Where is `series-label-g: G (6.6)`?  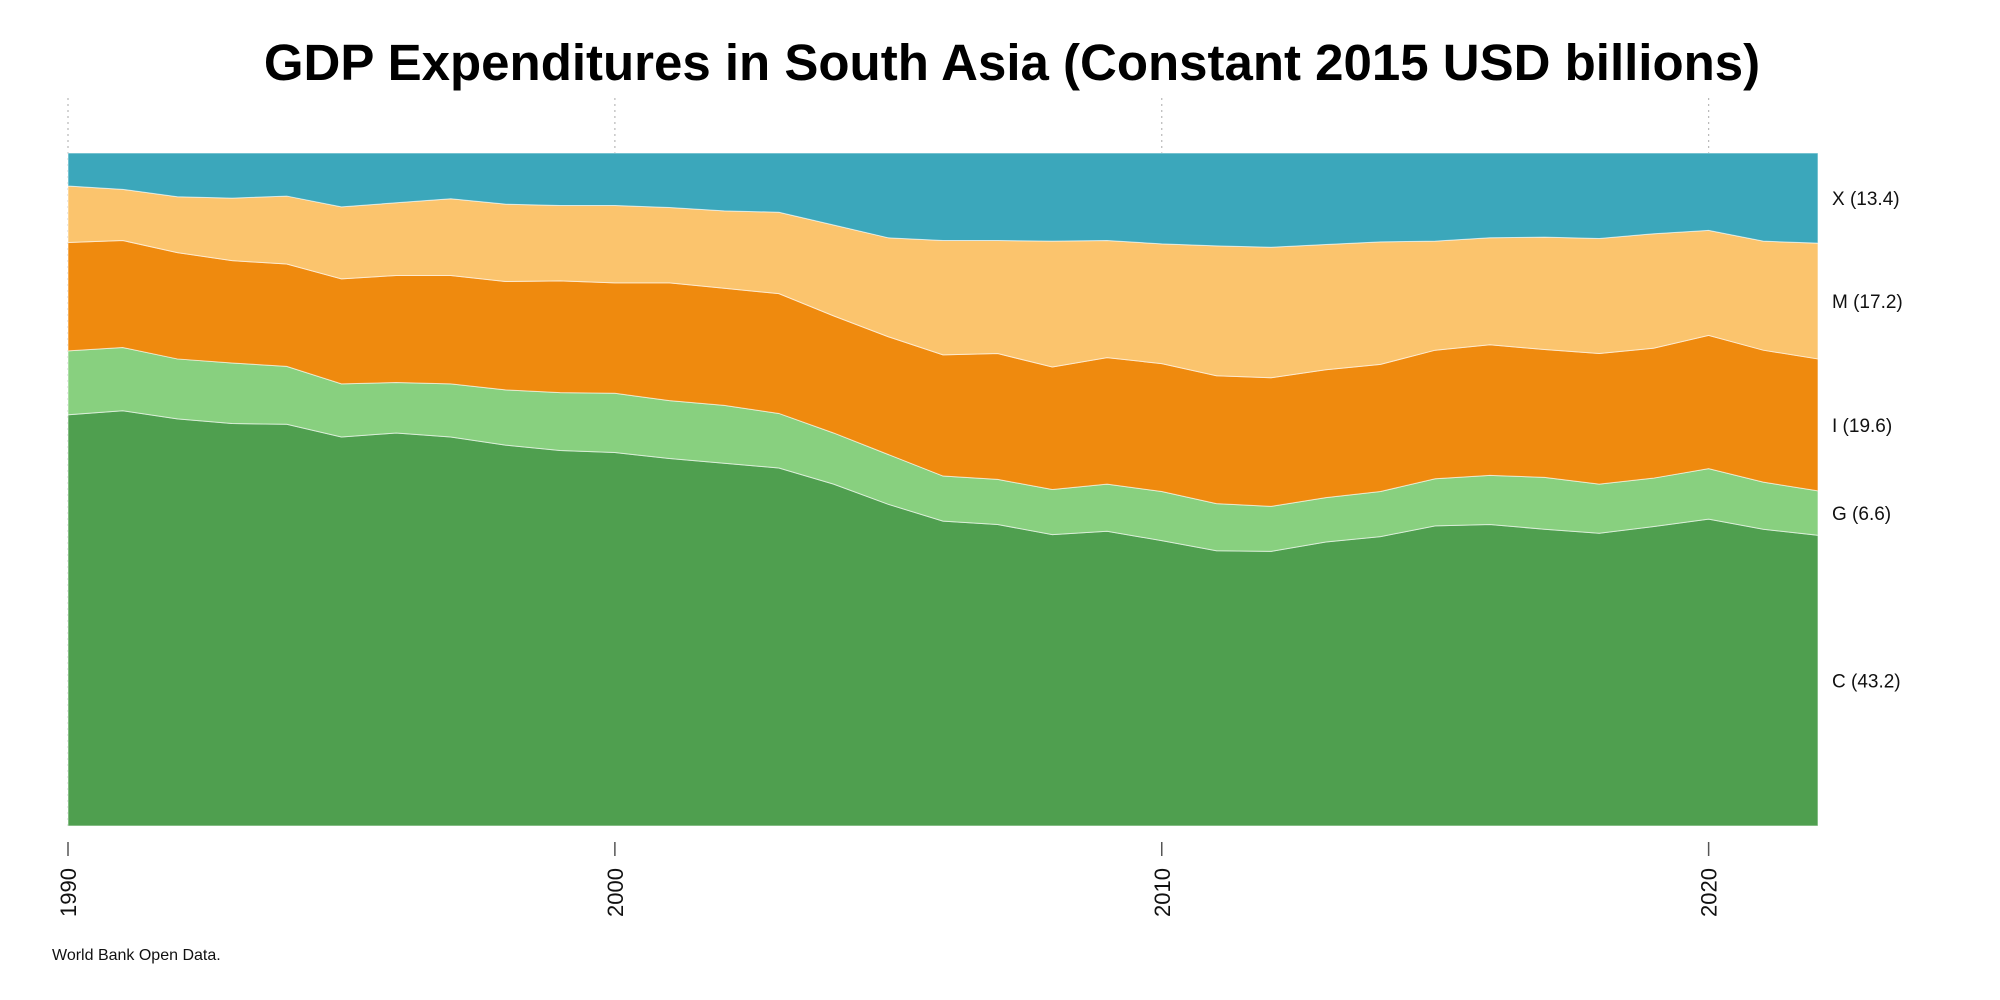 series-label-g: G (6.6) is located at coordinates (1861, 514).